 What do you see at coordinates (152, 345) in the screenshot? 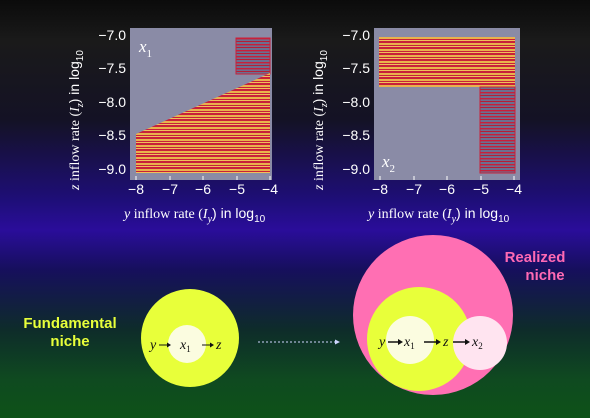
I see `fundamental-chain-y: y` at bounding box center [152, 345].